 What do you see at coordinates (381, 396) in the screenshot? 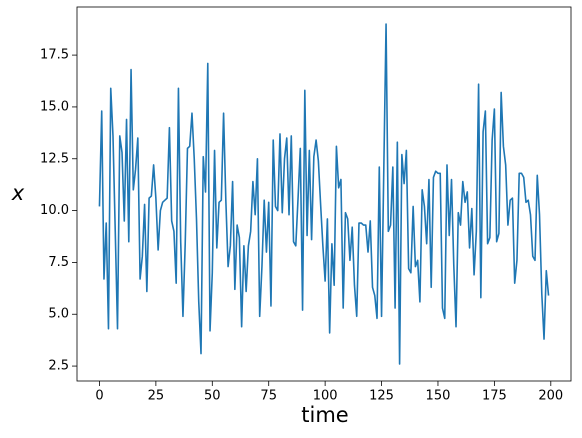
I see `x-tick-label: 125` at bounding box center [381, 396].